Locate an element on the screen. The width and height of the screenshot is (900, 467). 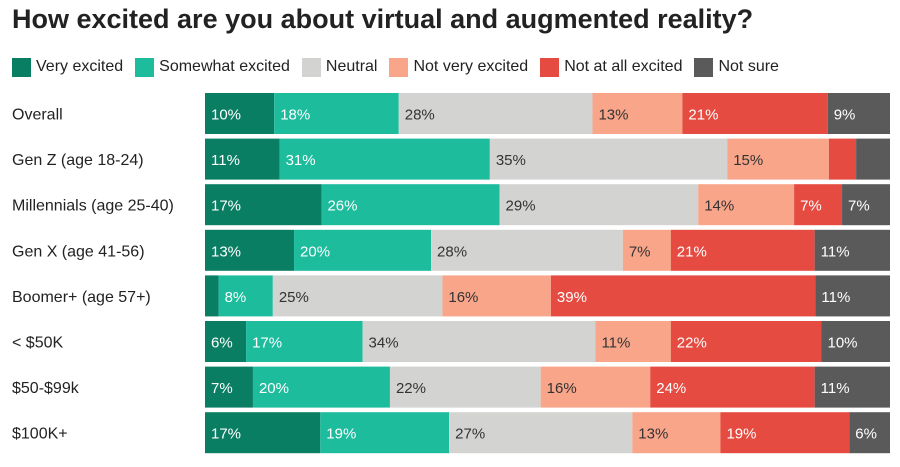
legend-item-not-at-all-excited: Not at all excited is located at coordinates (611, 67).